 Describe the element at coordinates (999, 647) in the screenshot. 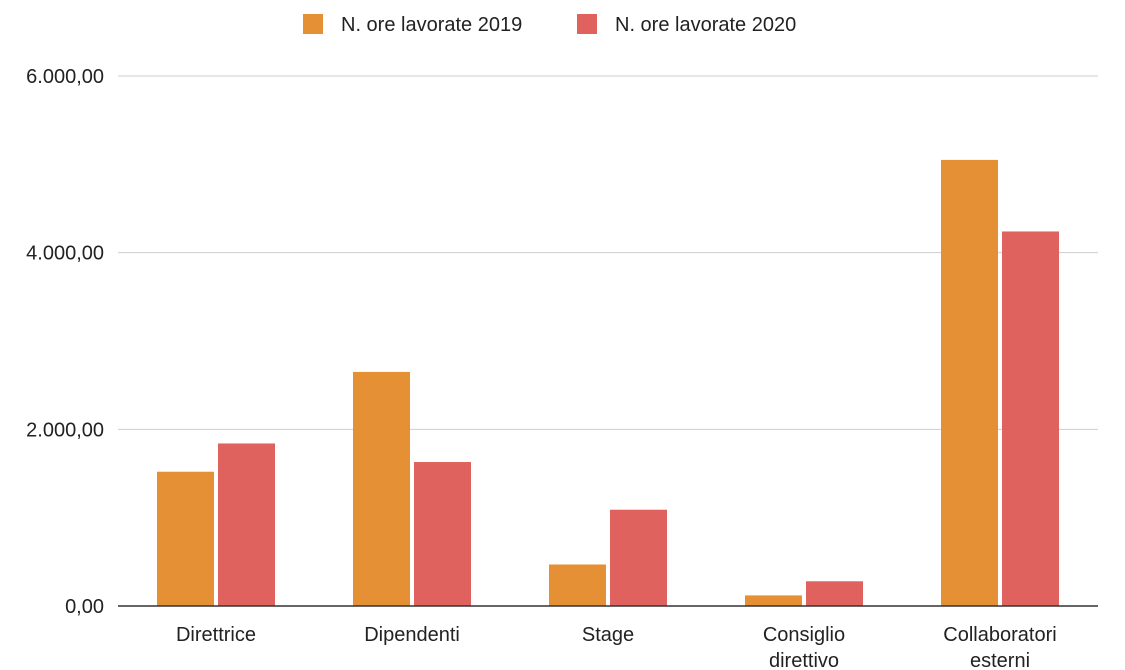

I see `x-tick-label: Collaboratori esterni` at that location.